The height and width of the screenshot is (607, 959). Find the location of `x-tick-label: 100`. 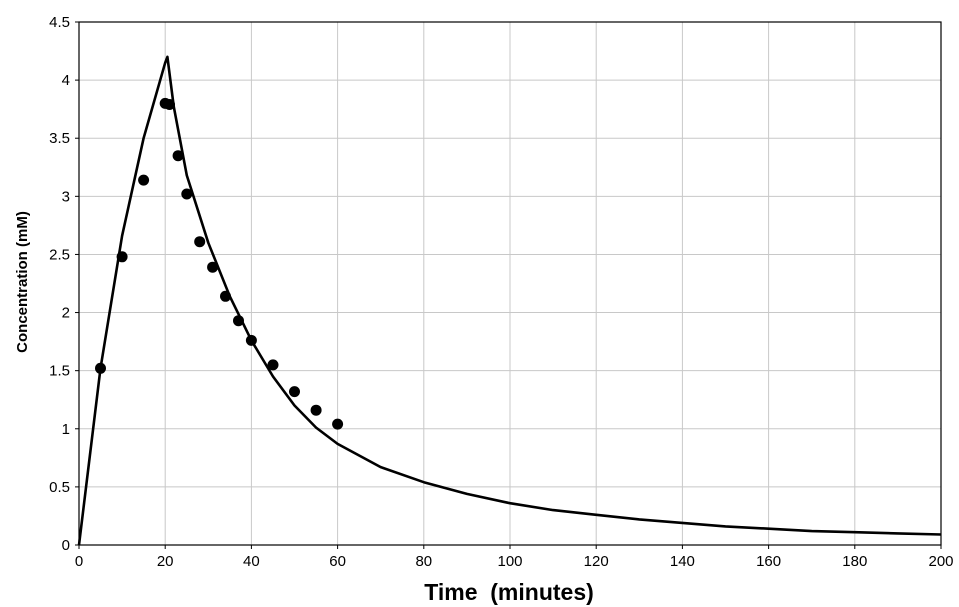

x-tick-label: 100 is located at coordinates (509, 561).